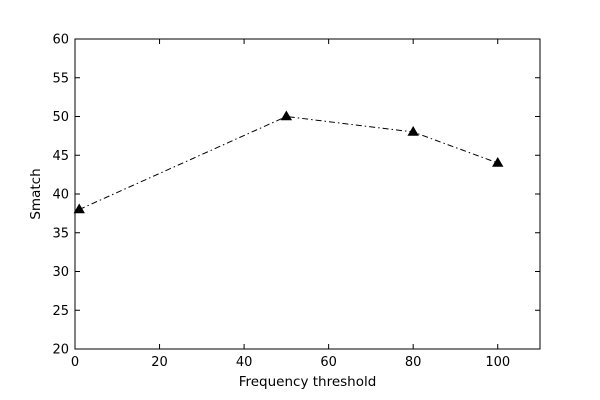 Image resolution: width=600 pixels, height=400 pixels. Describe the element at coordinates (290, 362) in the screenshot. I see `x-tick-labels: 0 20 40 60 80 100` at that location.